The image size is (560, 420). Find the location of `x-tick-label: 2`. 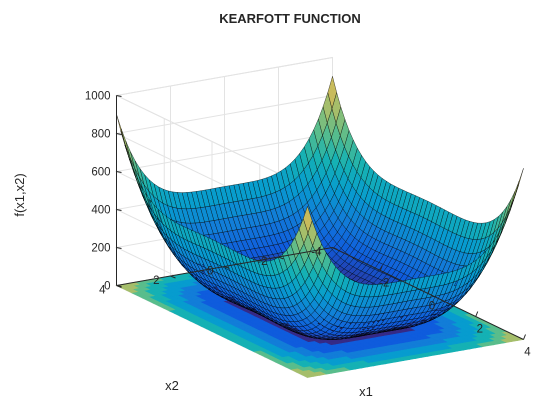

x-tick-label: 2 is located at coordinates (480, 330).